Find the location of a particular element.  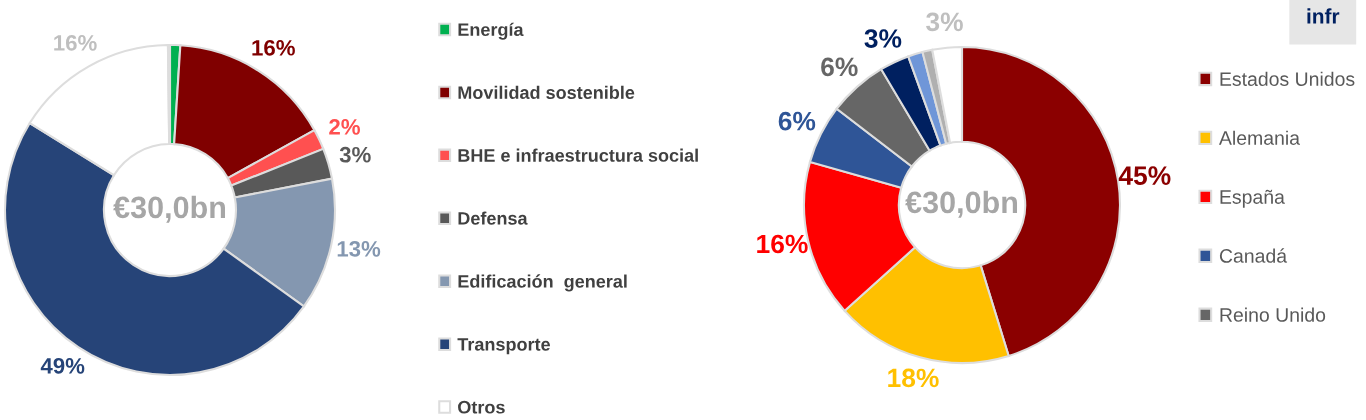

legend-label: Edificación general is located at coordinates (542, 283).